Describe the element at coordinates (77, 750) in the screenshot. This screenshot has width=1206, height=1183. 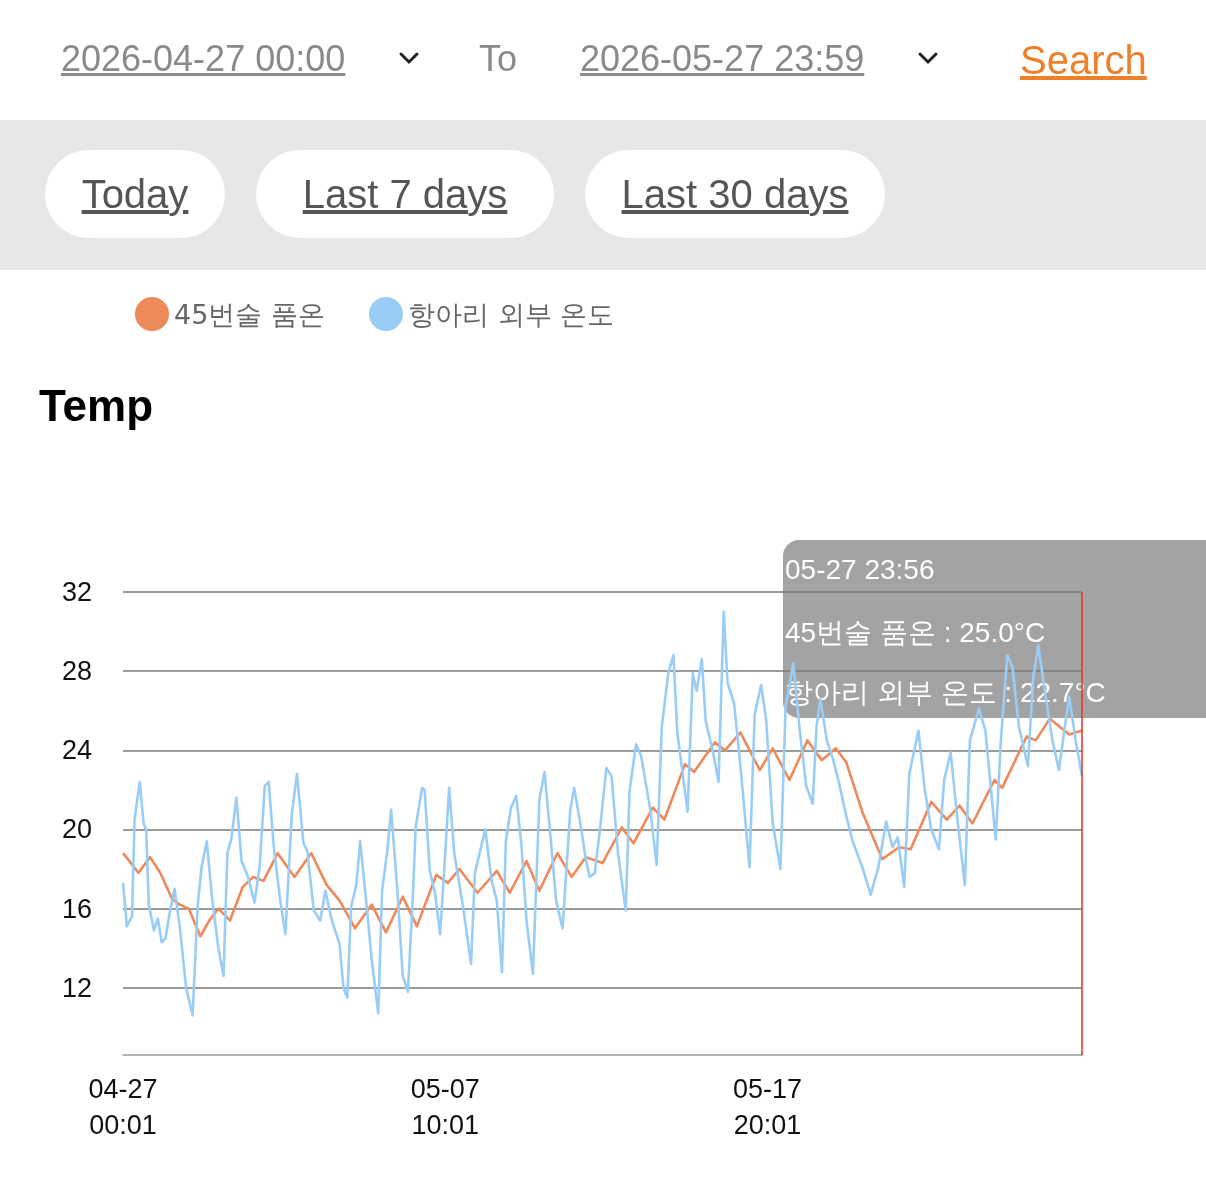
I see `y-tick-label: 24` at that location.